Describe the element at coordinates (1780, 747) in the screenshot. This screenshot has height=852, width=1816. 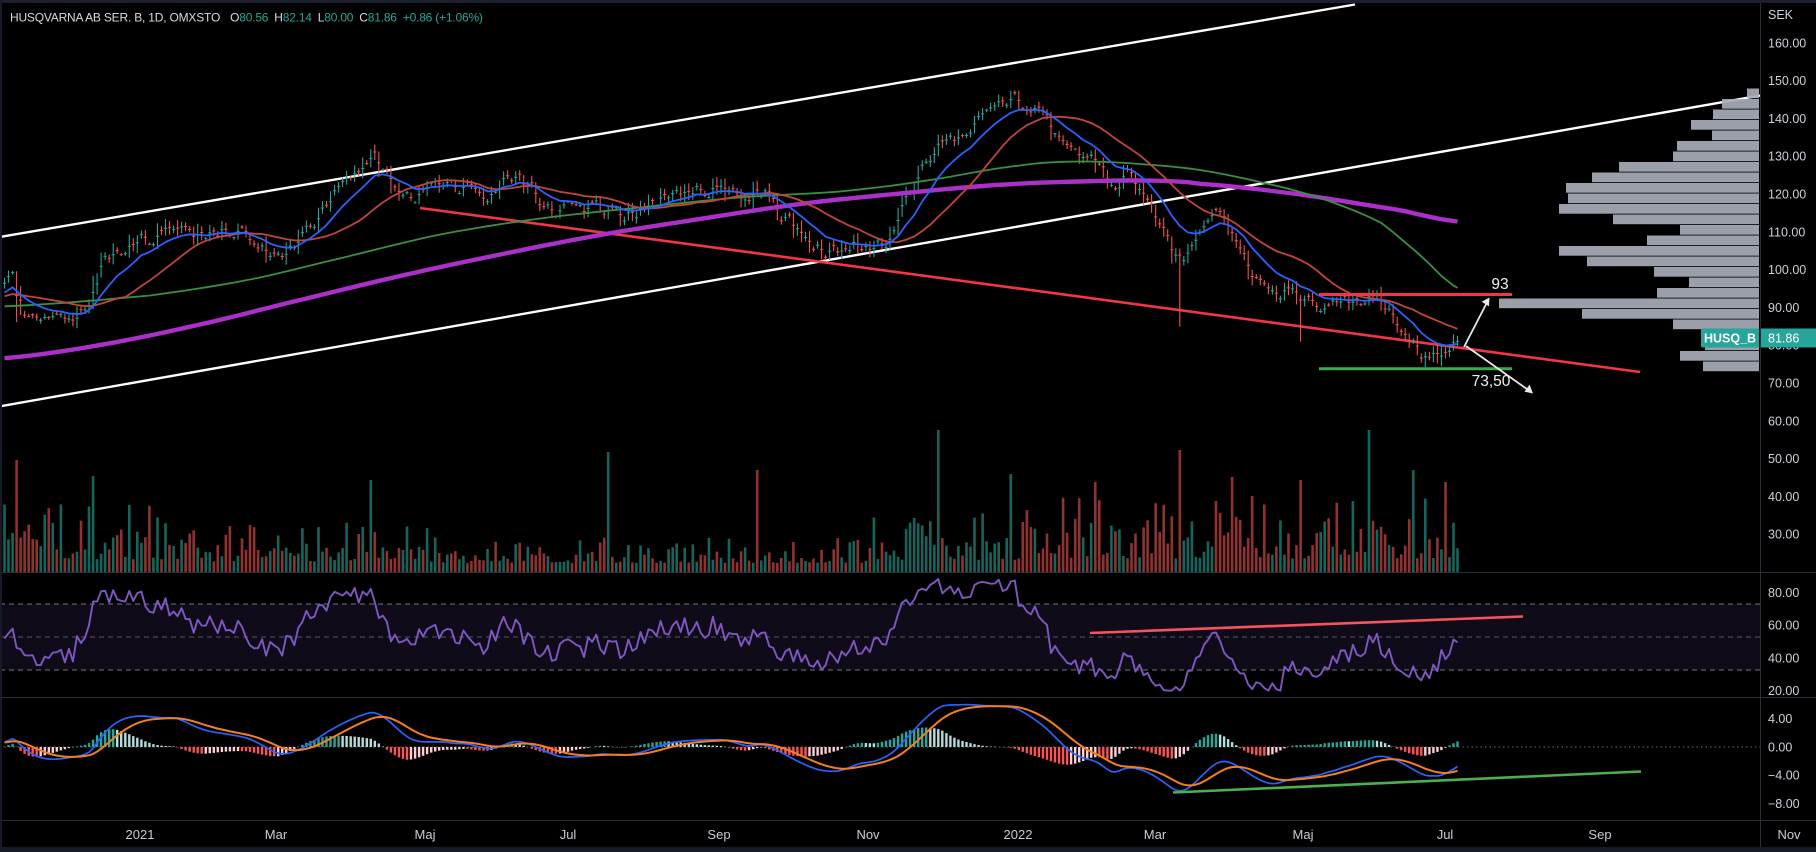
I see `svg-text: 0.00` at that location.